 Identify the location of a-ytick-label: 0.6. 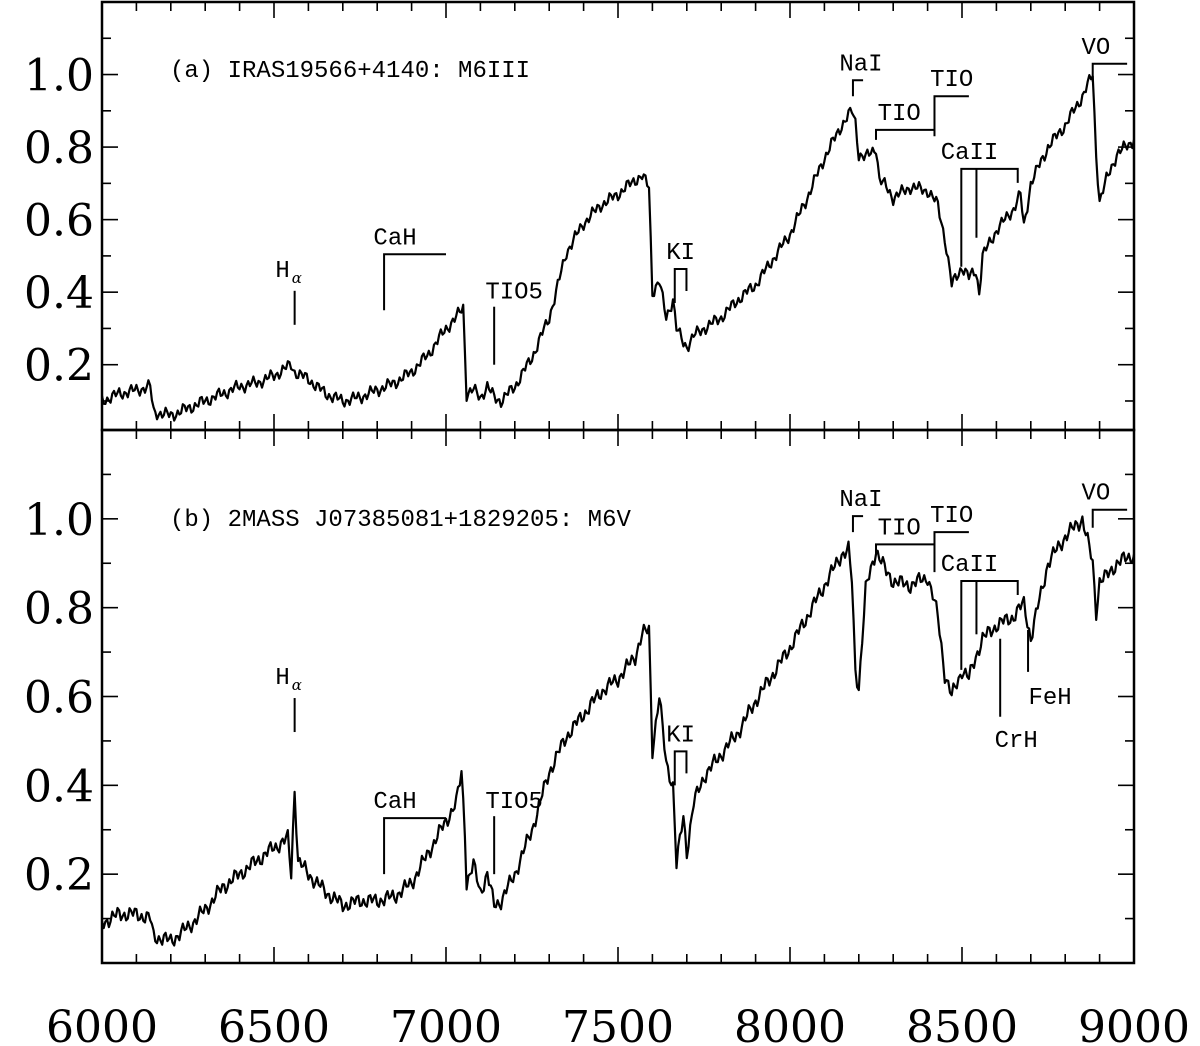
(59, 221).